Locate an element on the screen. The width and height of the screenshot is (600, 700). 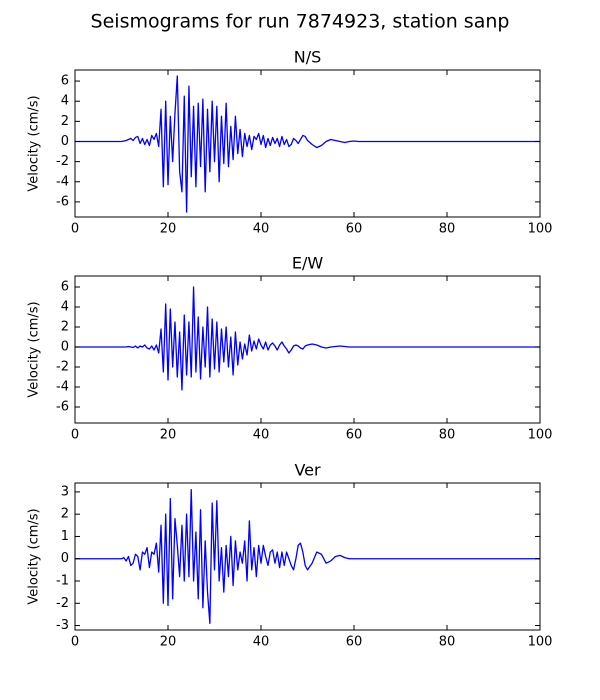
y-tick-label: -3 is located at coordinates (62, 625).